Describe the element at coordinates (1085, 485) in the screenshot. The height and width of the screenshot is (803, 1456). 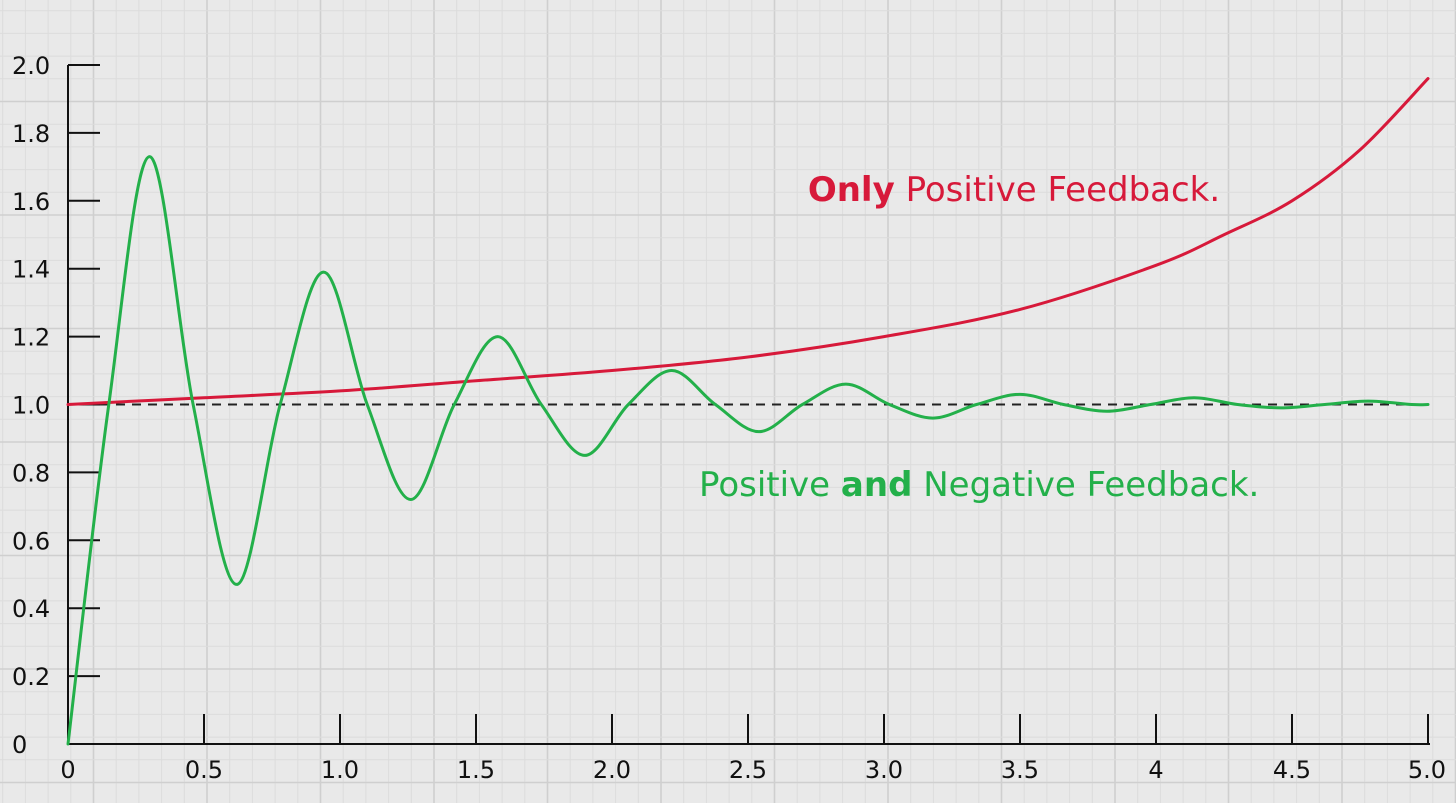
I see `annotation-text: Negative Feedback.` at that location.